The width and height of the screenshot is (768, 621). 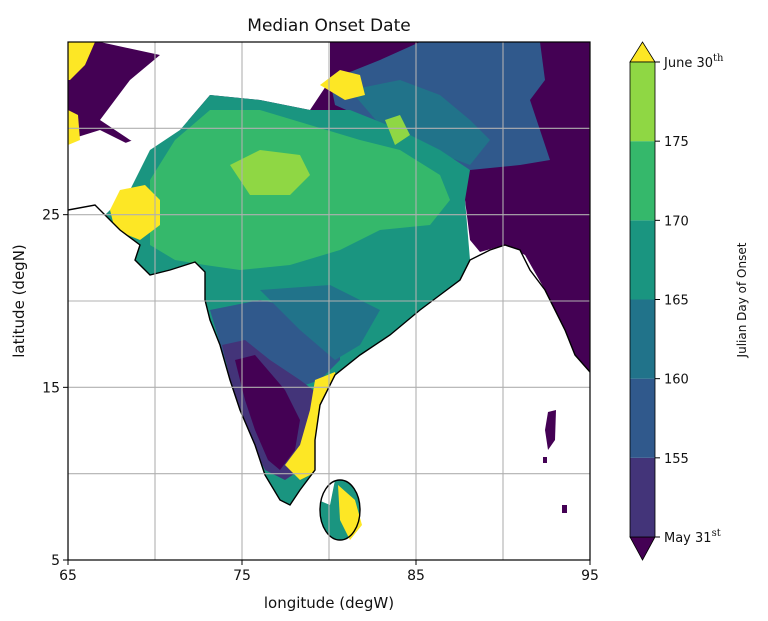 I want to click on andaman-islands, so click(x=550, y=430).